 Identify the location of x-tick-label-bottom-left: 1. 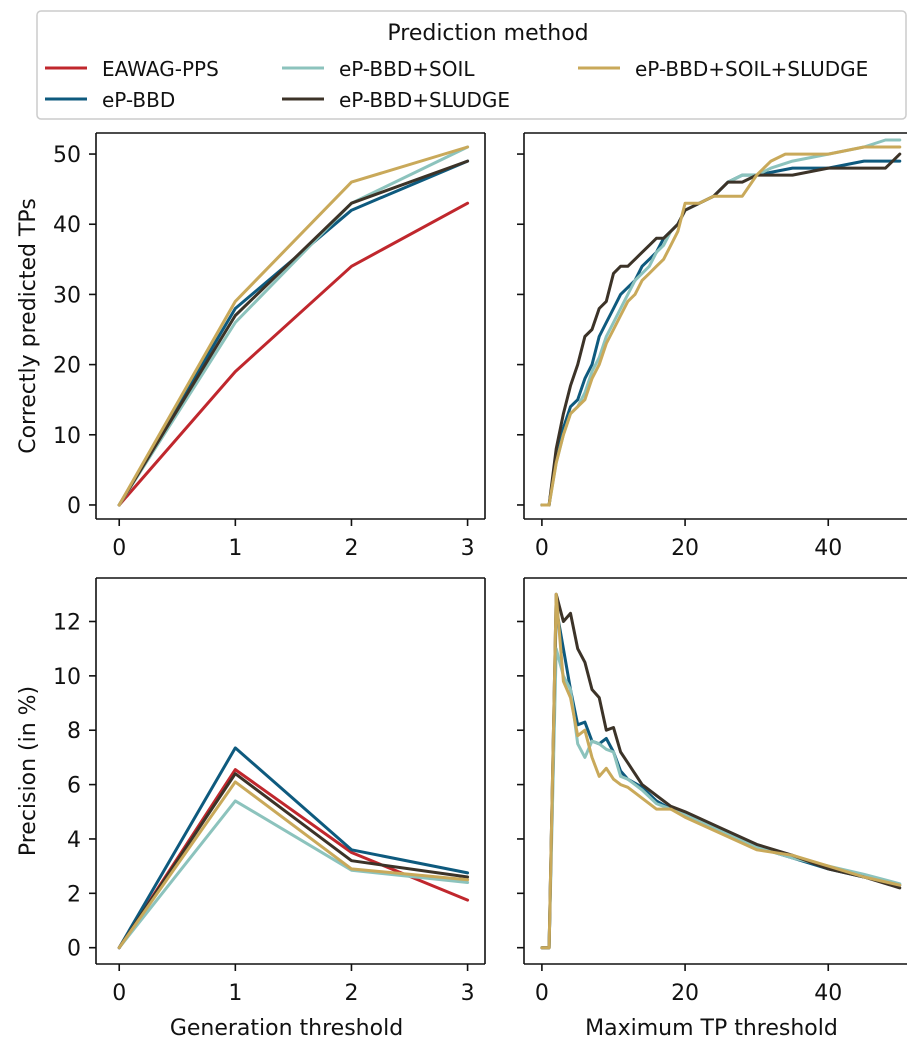
(235, 993).